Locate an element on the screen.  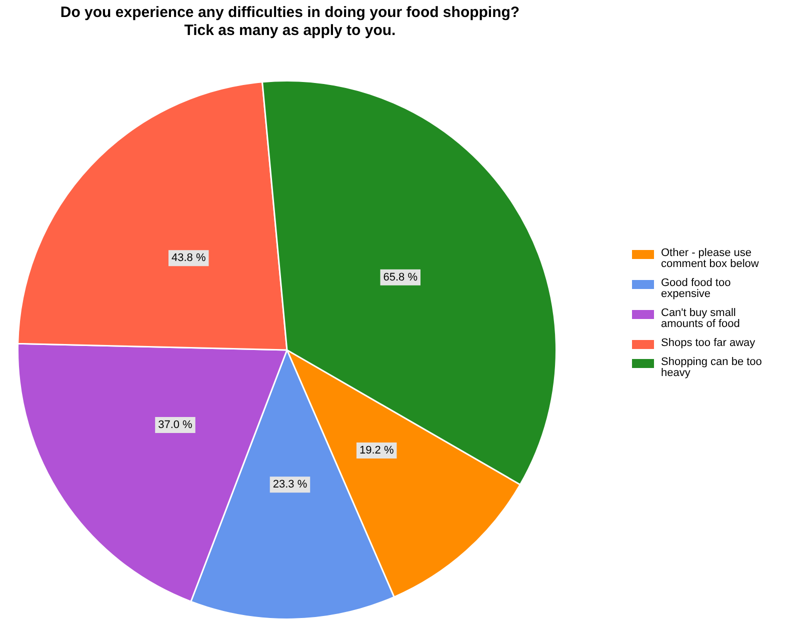
data-label: 37.0 % is located at coordinates (175, 425).